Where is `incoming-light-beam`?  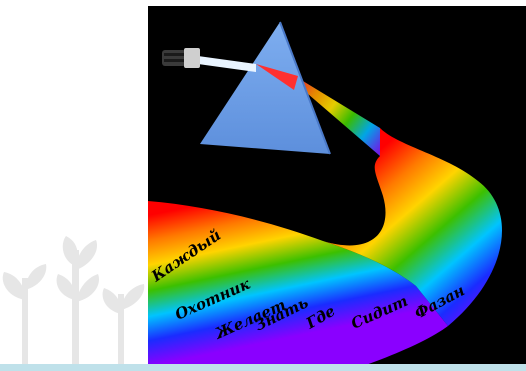 incoming-light-beam is located at coordinates (227, 64).